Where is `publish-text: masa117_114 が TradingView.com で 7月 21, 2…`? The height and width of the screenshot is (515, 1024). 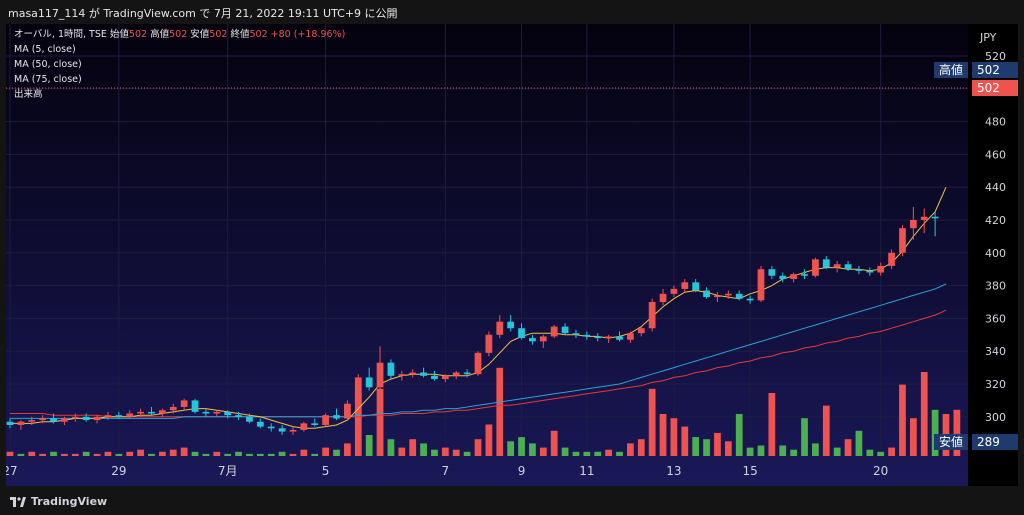 publish-text: masa117_114 が TradingView.com で 7月 21, 2… is located at coordinates (203, 13).